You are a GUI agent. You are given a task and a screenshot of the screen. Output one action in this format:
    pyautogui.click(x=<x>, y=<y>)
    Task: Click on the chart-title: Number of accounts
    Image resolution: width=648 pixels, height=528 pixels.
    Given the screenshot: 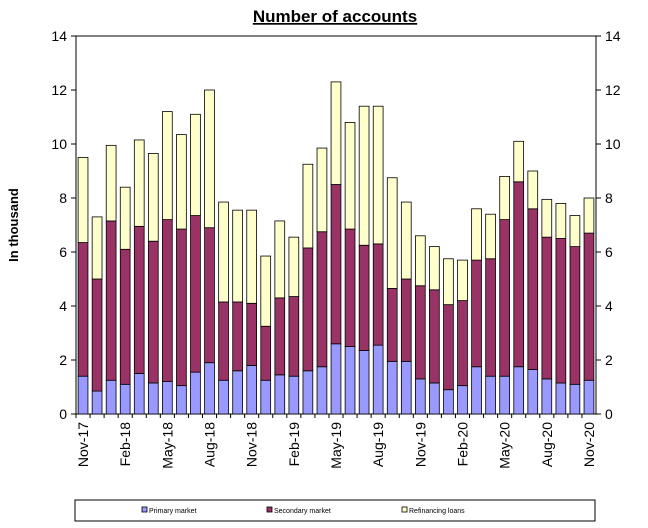 What is the action you would take?
    pyautogui.click(x=335, y=16)
    